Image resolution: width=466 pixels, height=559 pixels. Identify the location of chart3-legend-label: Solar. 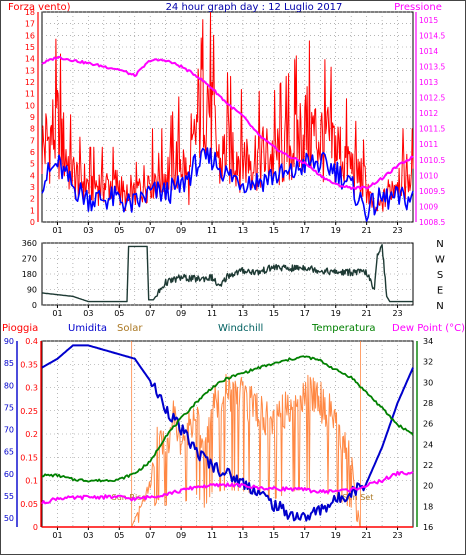
(130, 328).